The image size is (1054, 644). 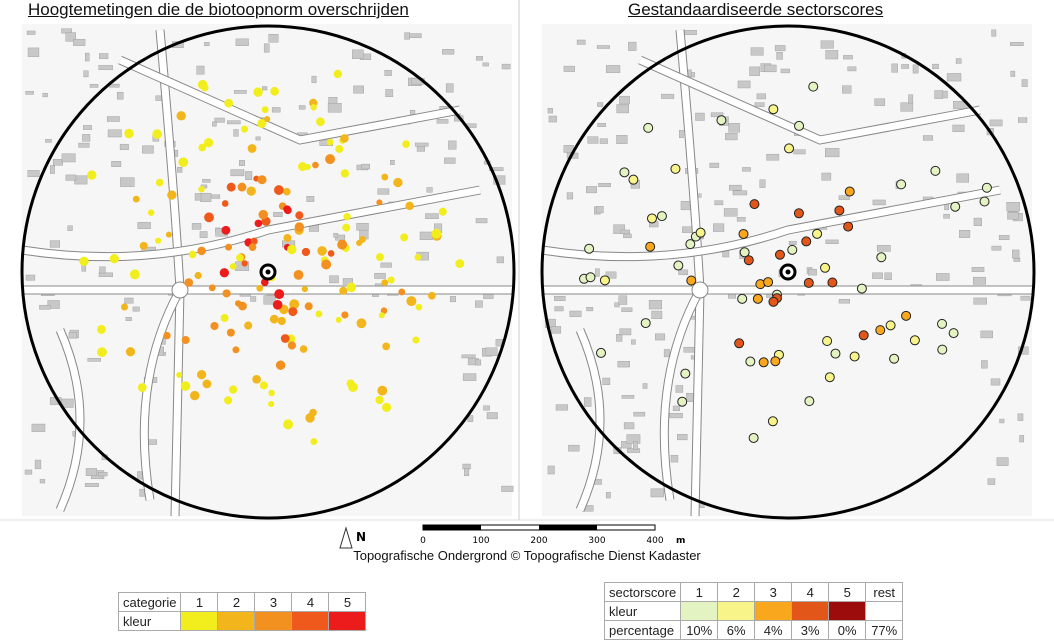 What do you see at coordinates (361, 537) in the screenshot?
I see `north-label: N` at bounding box center [361, 537].